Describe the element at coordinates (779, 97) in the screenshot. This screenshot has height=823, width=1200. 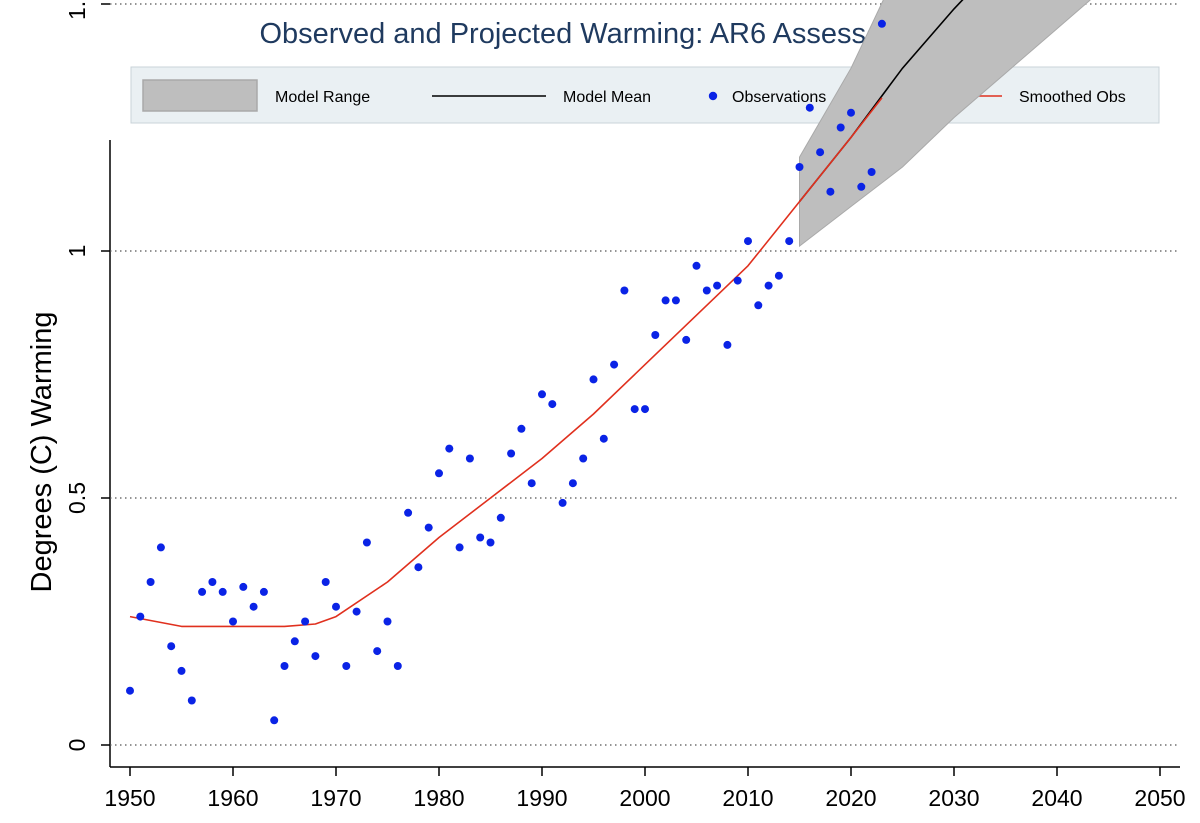
I see `legend-label-observations: Observations` at that location.